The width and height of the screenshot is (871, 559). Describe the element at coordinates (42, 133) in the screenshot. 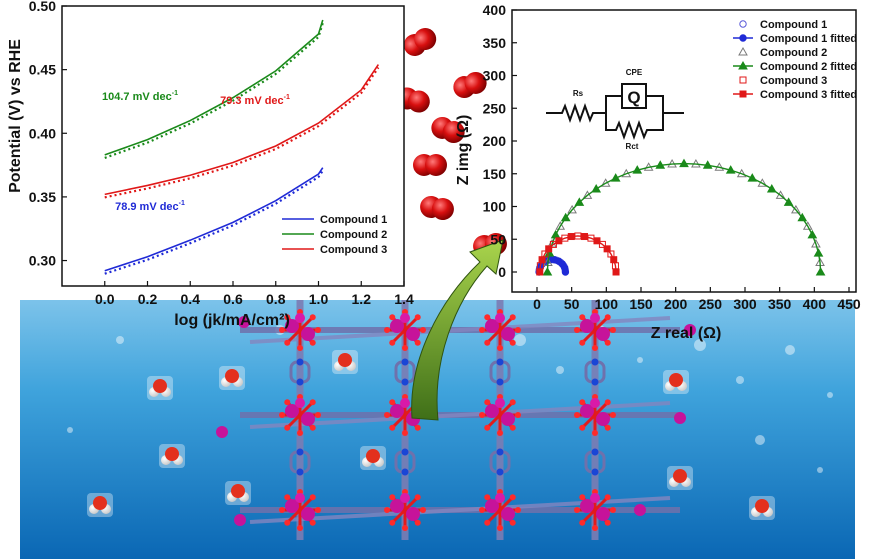

I see `tafel-y-tick-label: 0.40` at that location.